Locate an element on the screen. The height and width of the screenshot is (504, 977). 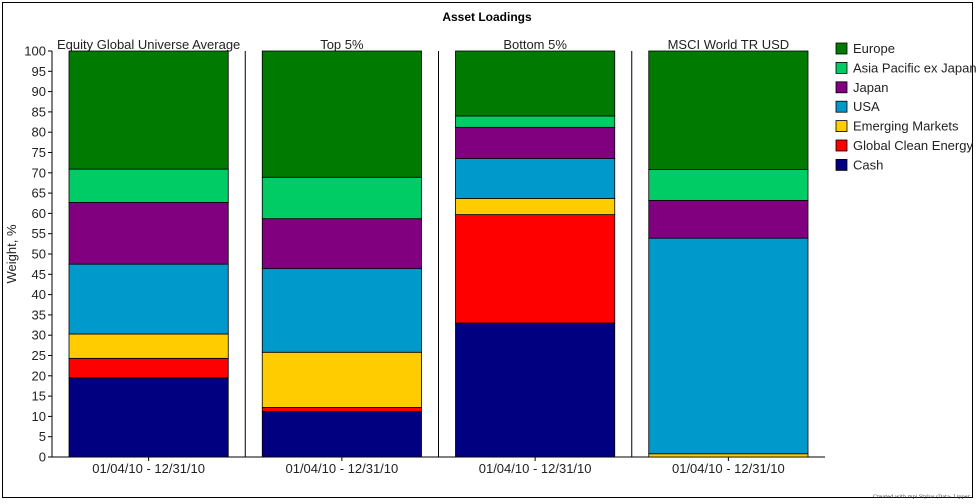
legend-item: Europe is located at coordinates (865, 48).